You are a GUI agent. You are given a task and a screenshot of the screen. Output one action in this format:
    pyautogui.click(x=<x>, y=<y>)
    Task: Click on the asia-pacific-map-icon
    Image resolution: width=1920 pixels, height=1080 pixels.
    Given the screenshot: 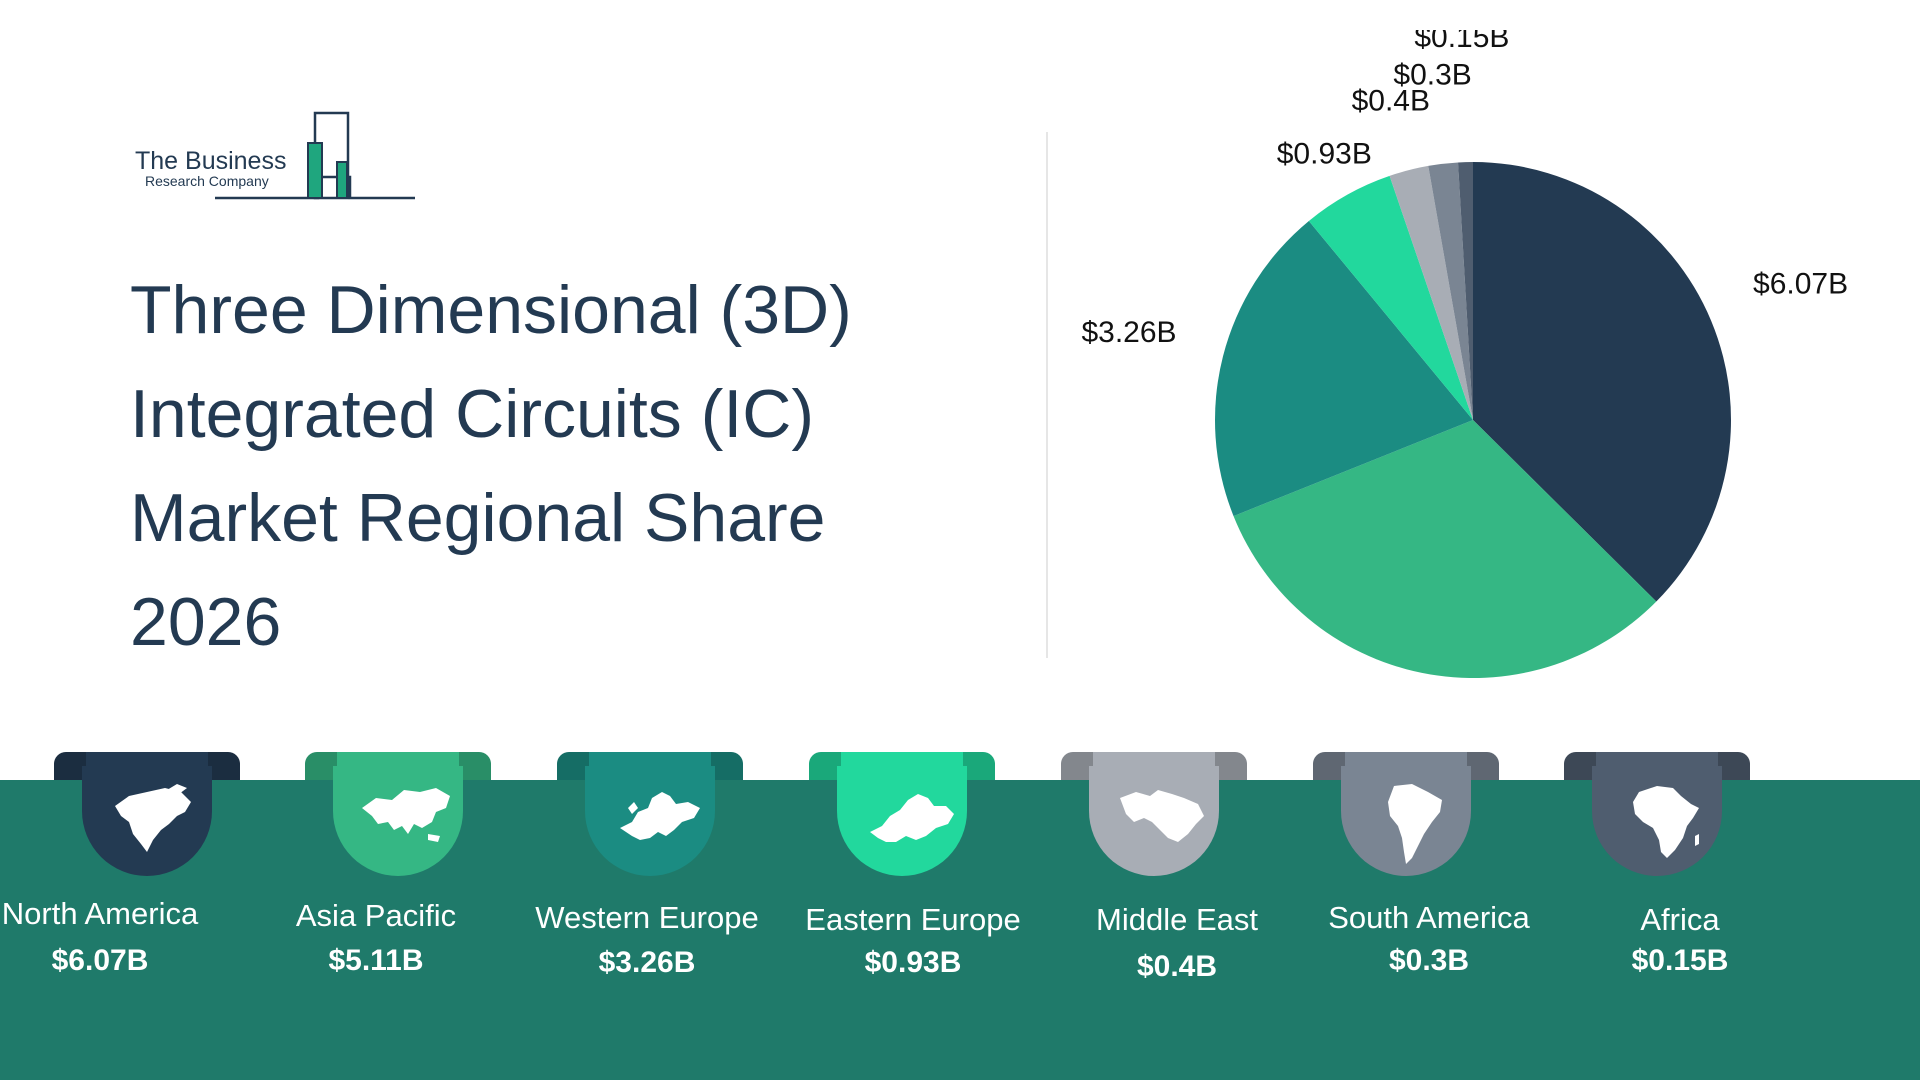 What is the action you would take?
    pyautogui.click(x=406, y=815)
    